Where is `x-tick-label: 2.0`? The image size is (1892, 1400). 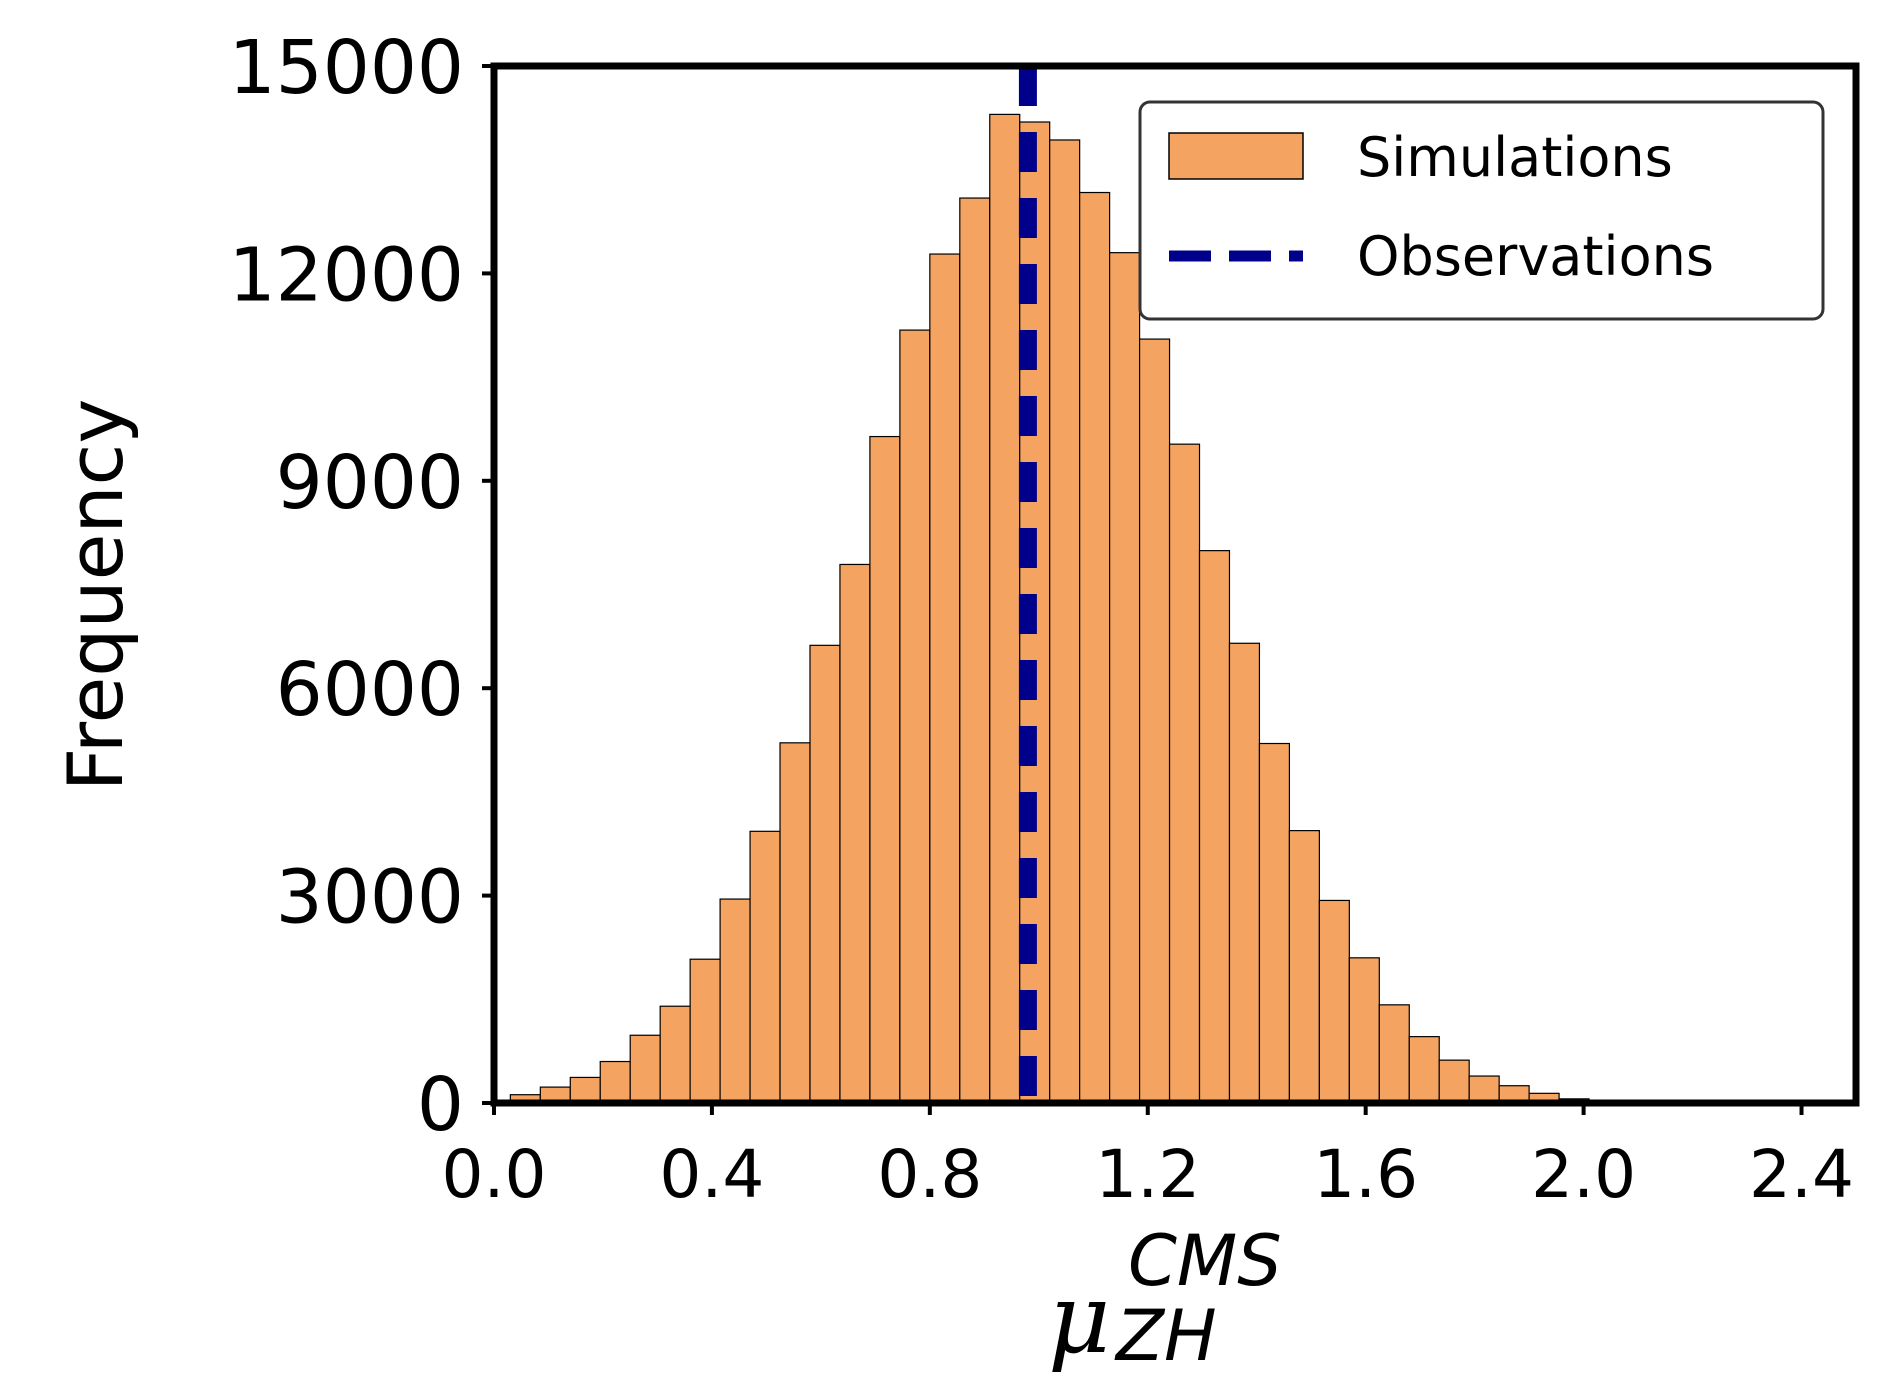 x-tick-label: 2.0 is located at coordinates (1583, 1174).